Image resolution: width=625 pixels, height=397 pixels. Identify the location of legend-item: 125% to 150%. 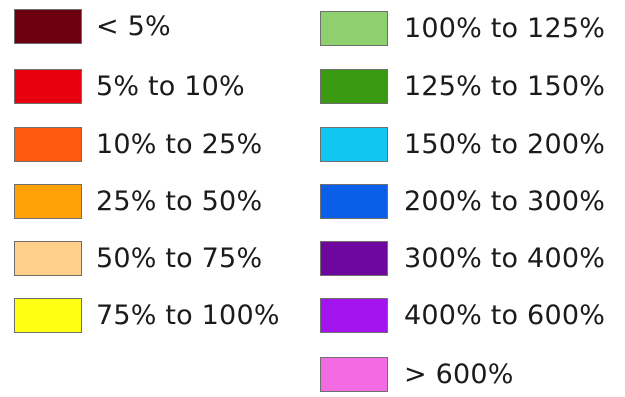
(462, 86).